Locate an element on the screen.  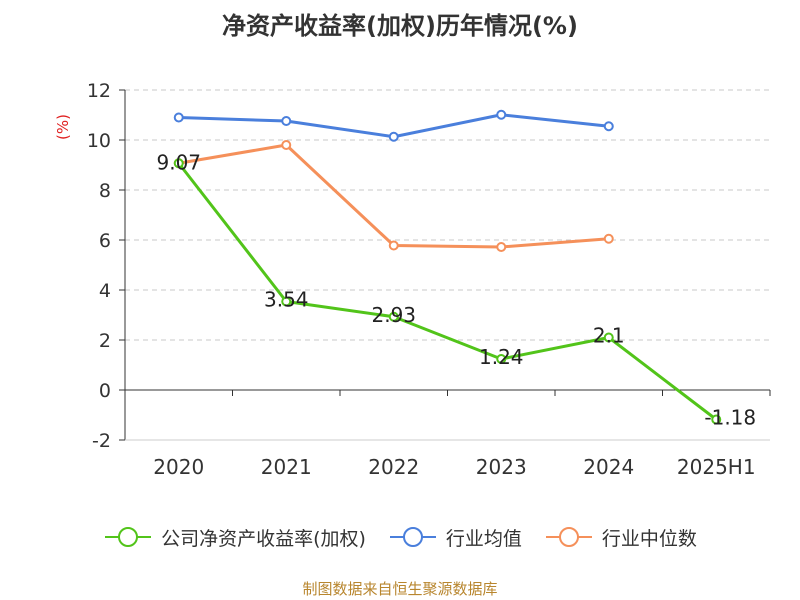
y-tick-label: 6 is located at coordinates (105, 241).